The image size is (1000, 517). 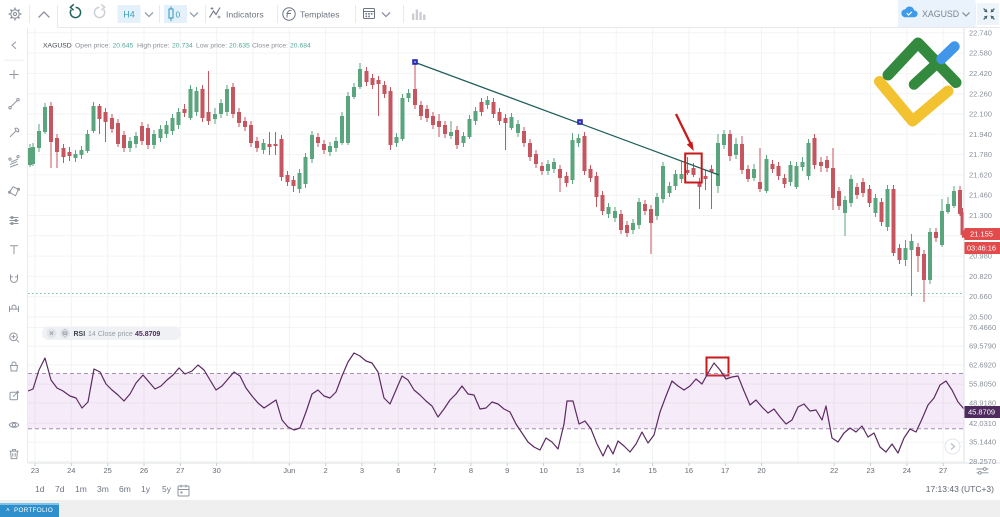 What do you see at coordinates (507, 470) in the screenshot?
I see `svg-text: 9` at bounding box center [507, 470].